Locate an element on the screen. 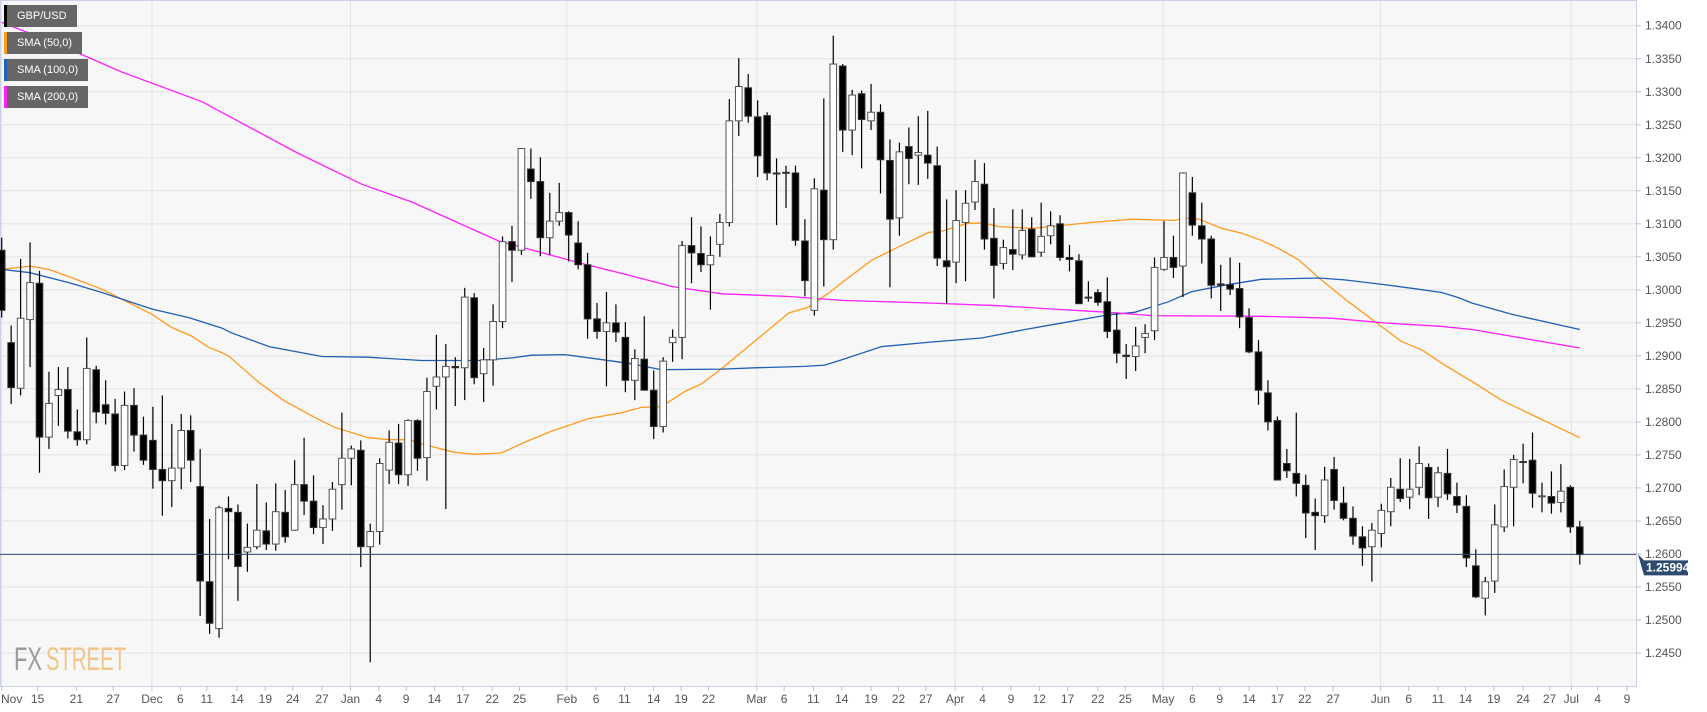 This screenshot has height=712, width=1707. logo-street: STREET is located at coordinates (86, 659).